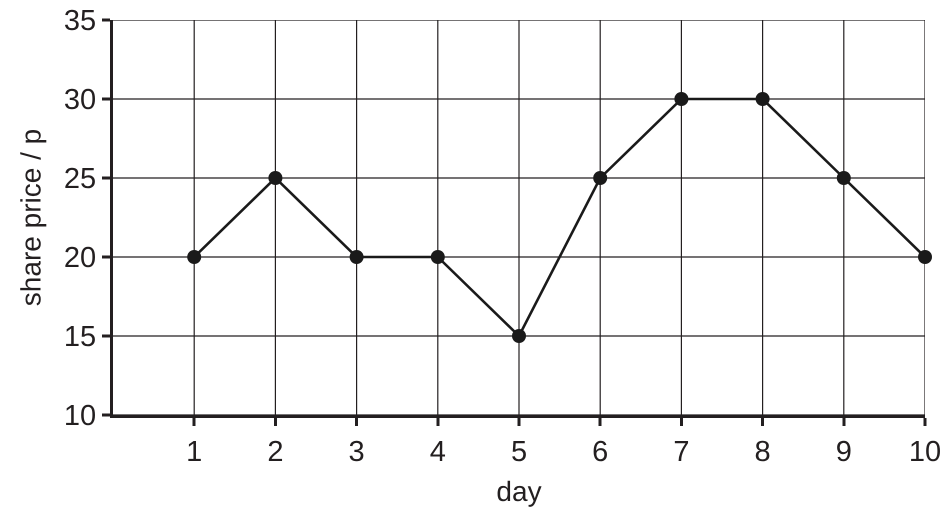 Image resolution: width=949 pixels, height=518 pixels. Describe the element at coordinates (519, 452) in the screenshot. I see `x-tick-label: 5` at that location.